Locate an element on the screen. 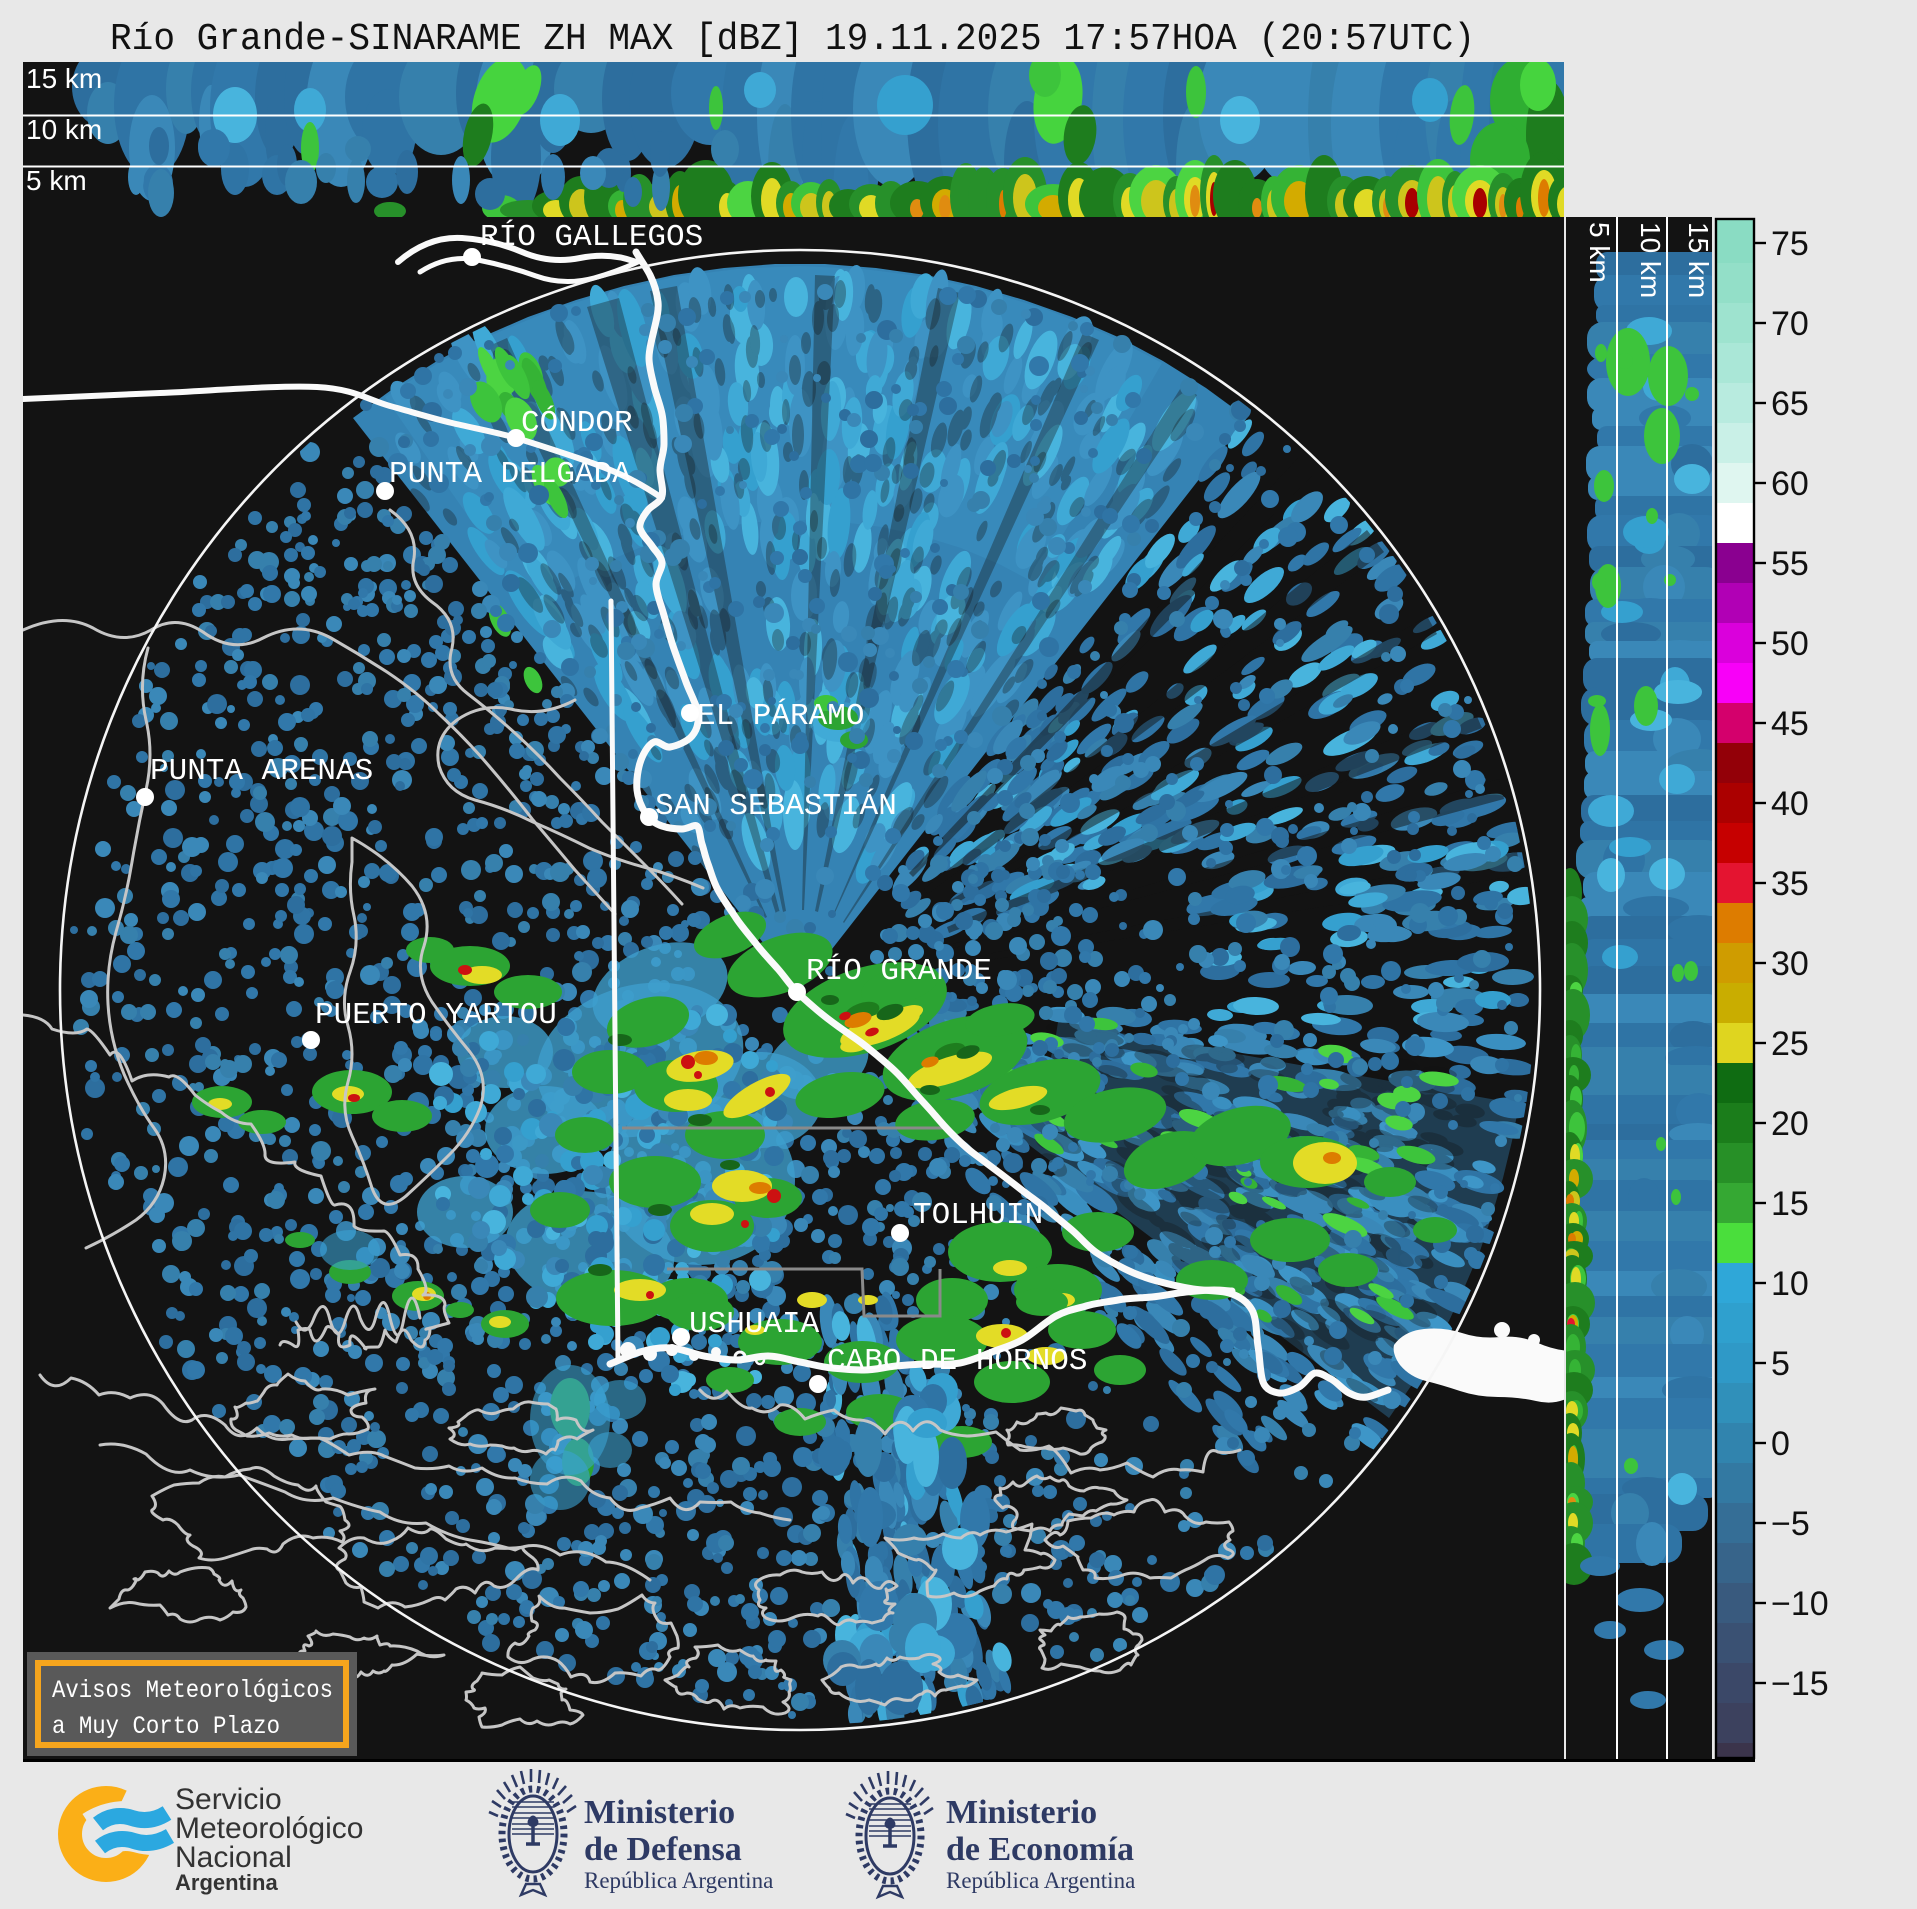  svg-text: 20 is located at coordinates (1790, 1124).